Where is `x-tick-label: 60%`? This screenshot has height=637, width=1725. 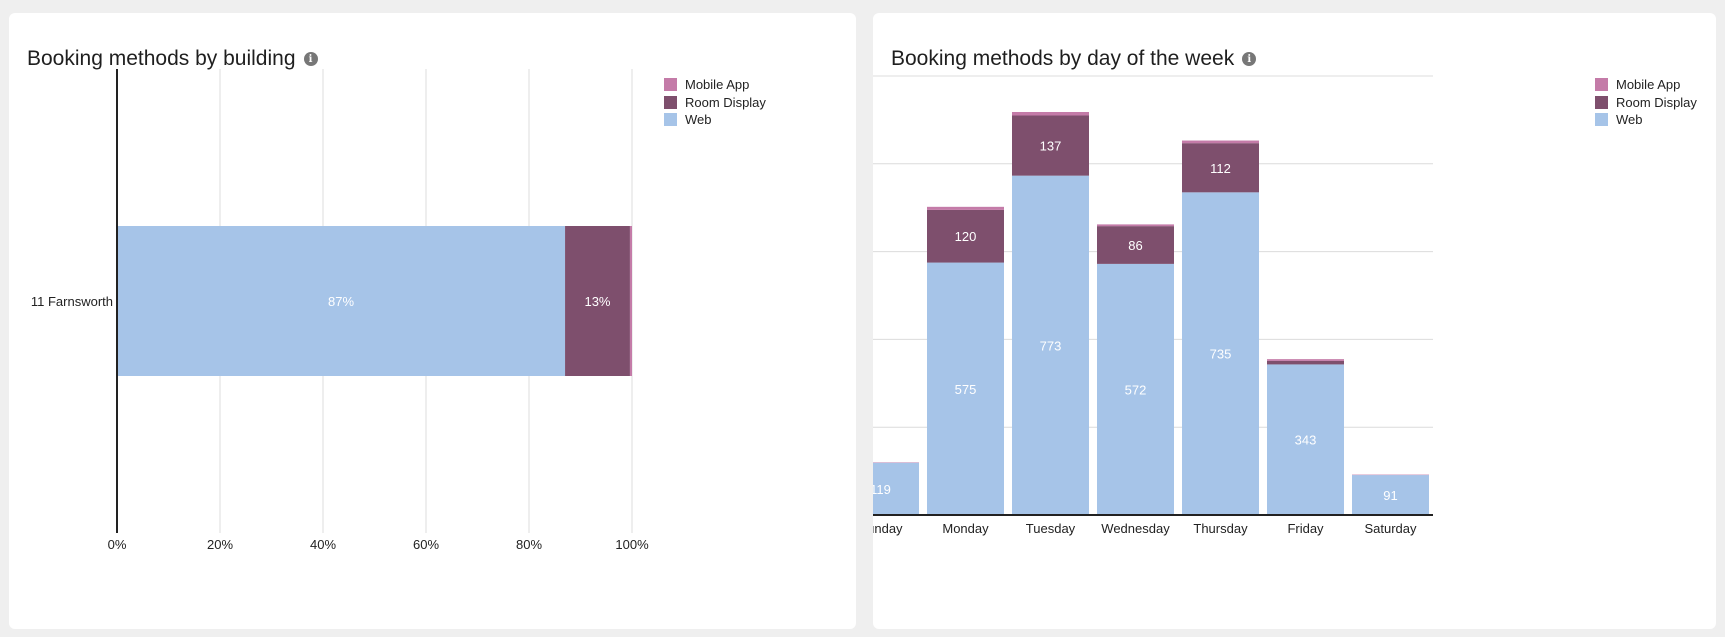
x-tick-label: 60% is located at coordinates (426, 544).